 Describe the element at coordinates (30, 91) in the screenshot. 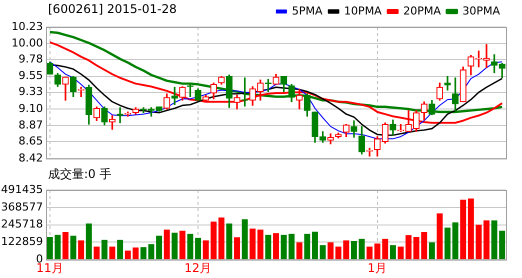

I see `y-tick-label: 9.33` at that location.